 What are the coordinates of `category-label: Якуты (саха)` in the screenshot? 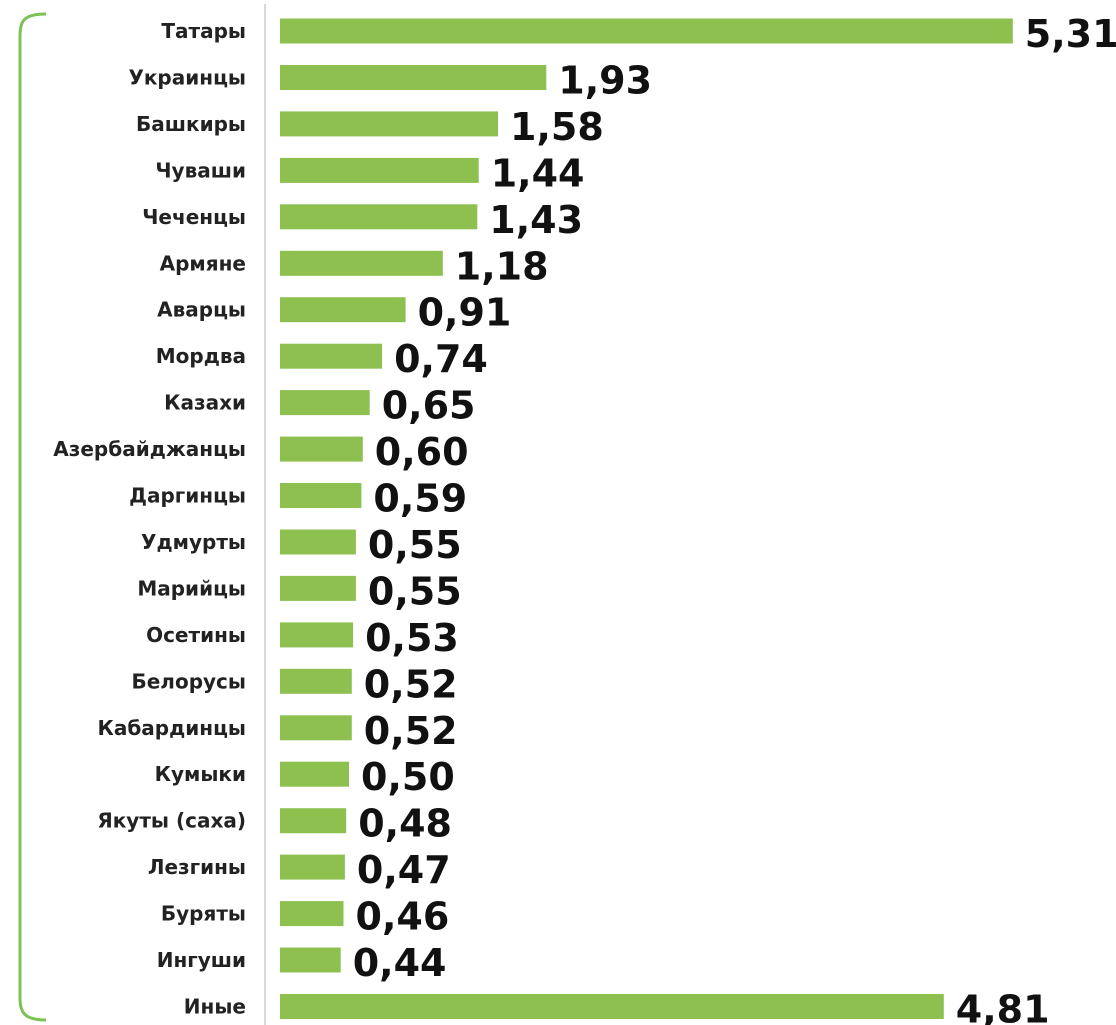 It's located at (171, 821).